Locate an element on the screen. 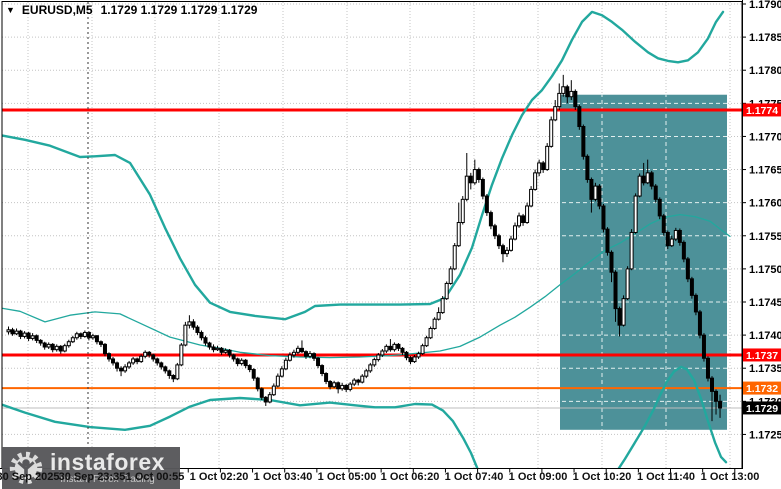 This screenshot has height=489, width=781. highlight-zone is located at coordinates (643, 262).